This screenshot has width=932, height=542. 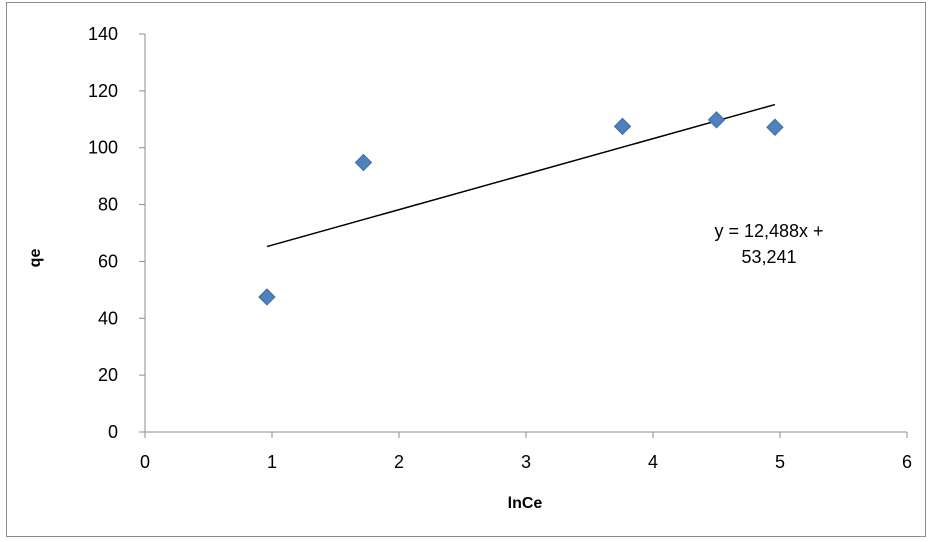 I want to click on x-tick-label: 6, so click(x=907, y=462).